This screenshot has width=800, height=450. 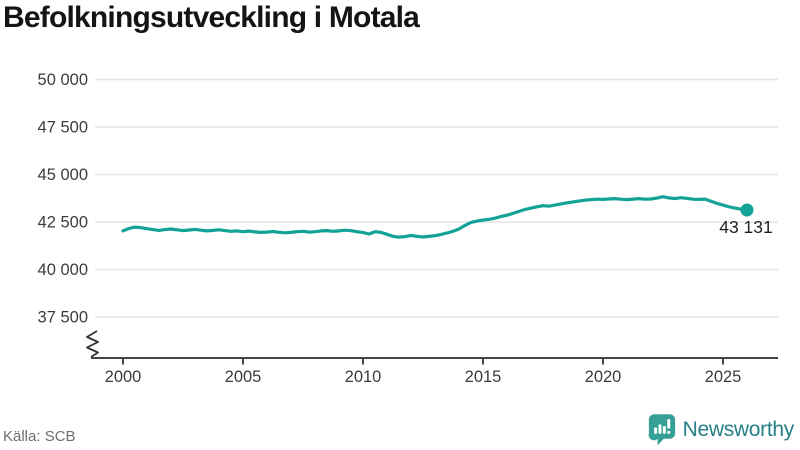 I want to click on x-axis-group: 2000 2005 2010 2015 2020 2025, so click(x=434, y=371).